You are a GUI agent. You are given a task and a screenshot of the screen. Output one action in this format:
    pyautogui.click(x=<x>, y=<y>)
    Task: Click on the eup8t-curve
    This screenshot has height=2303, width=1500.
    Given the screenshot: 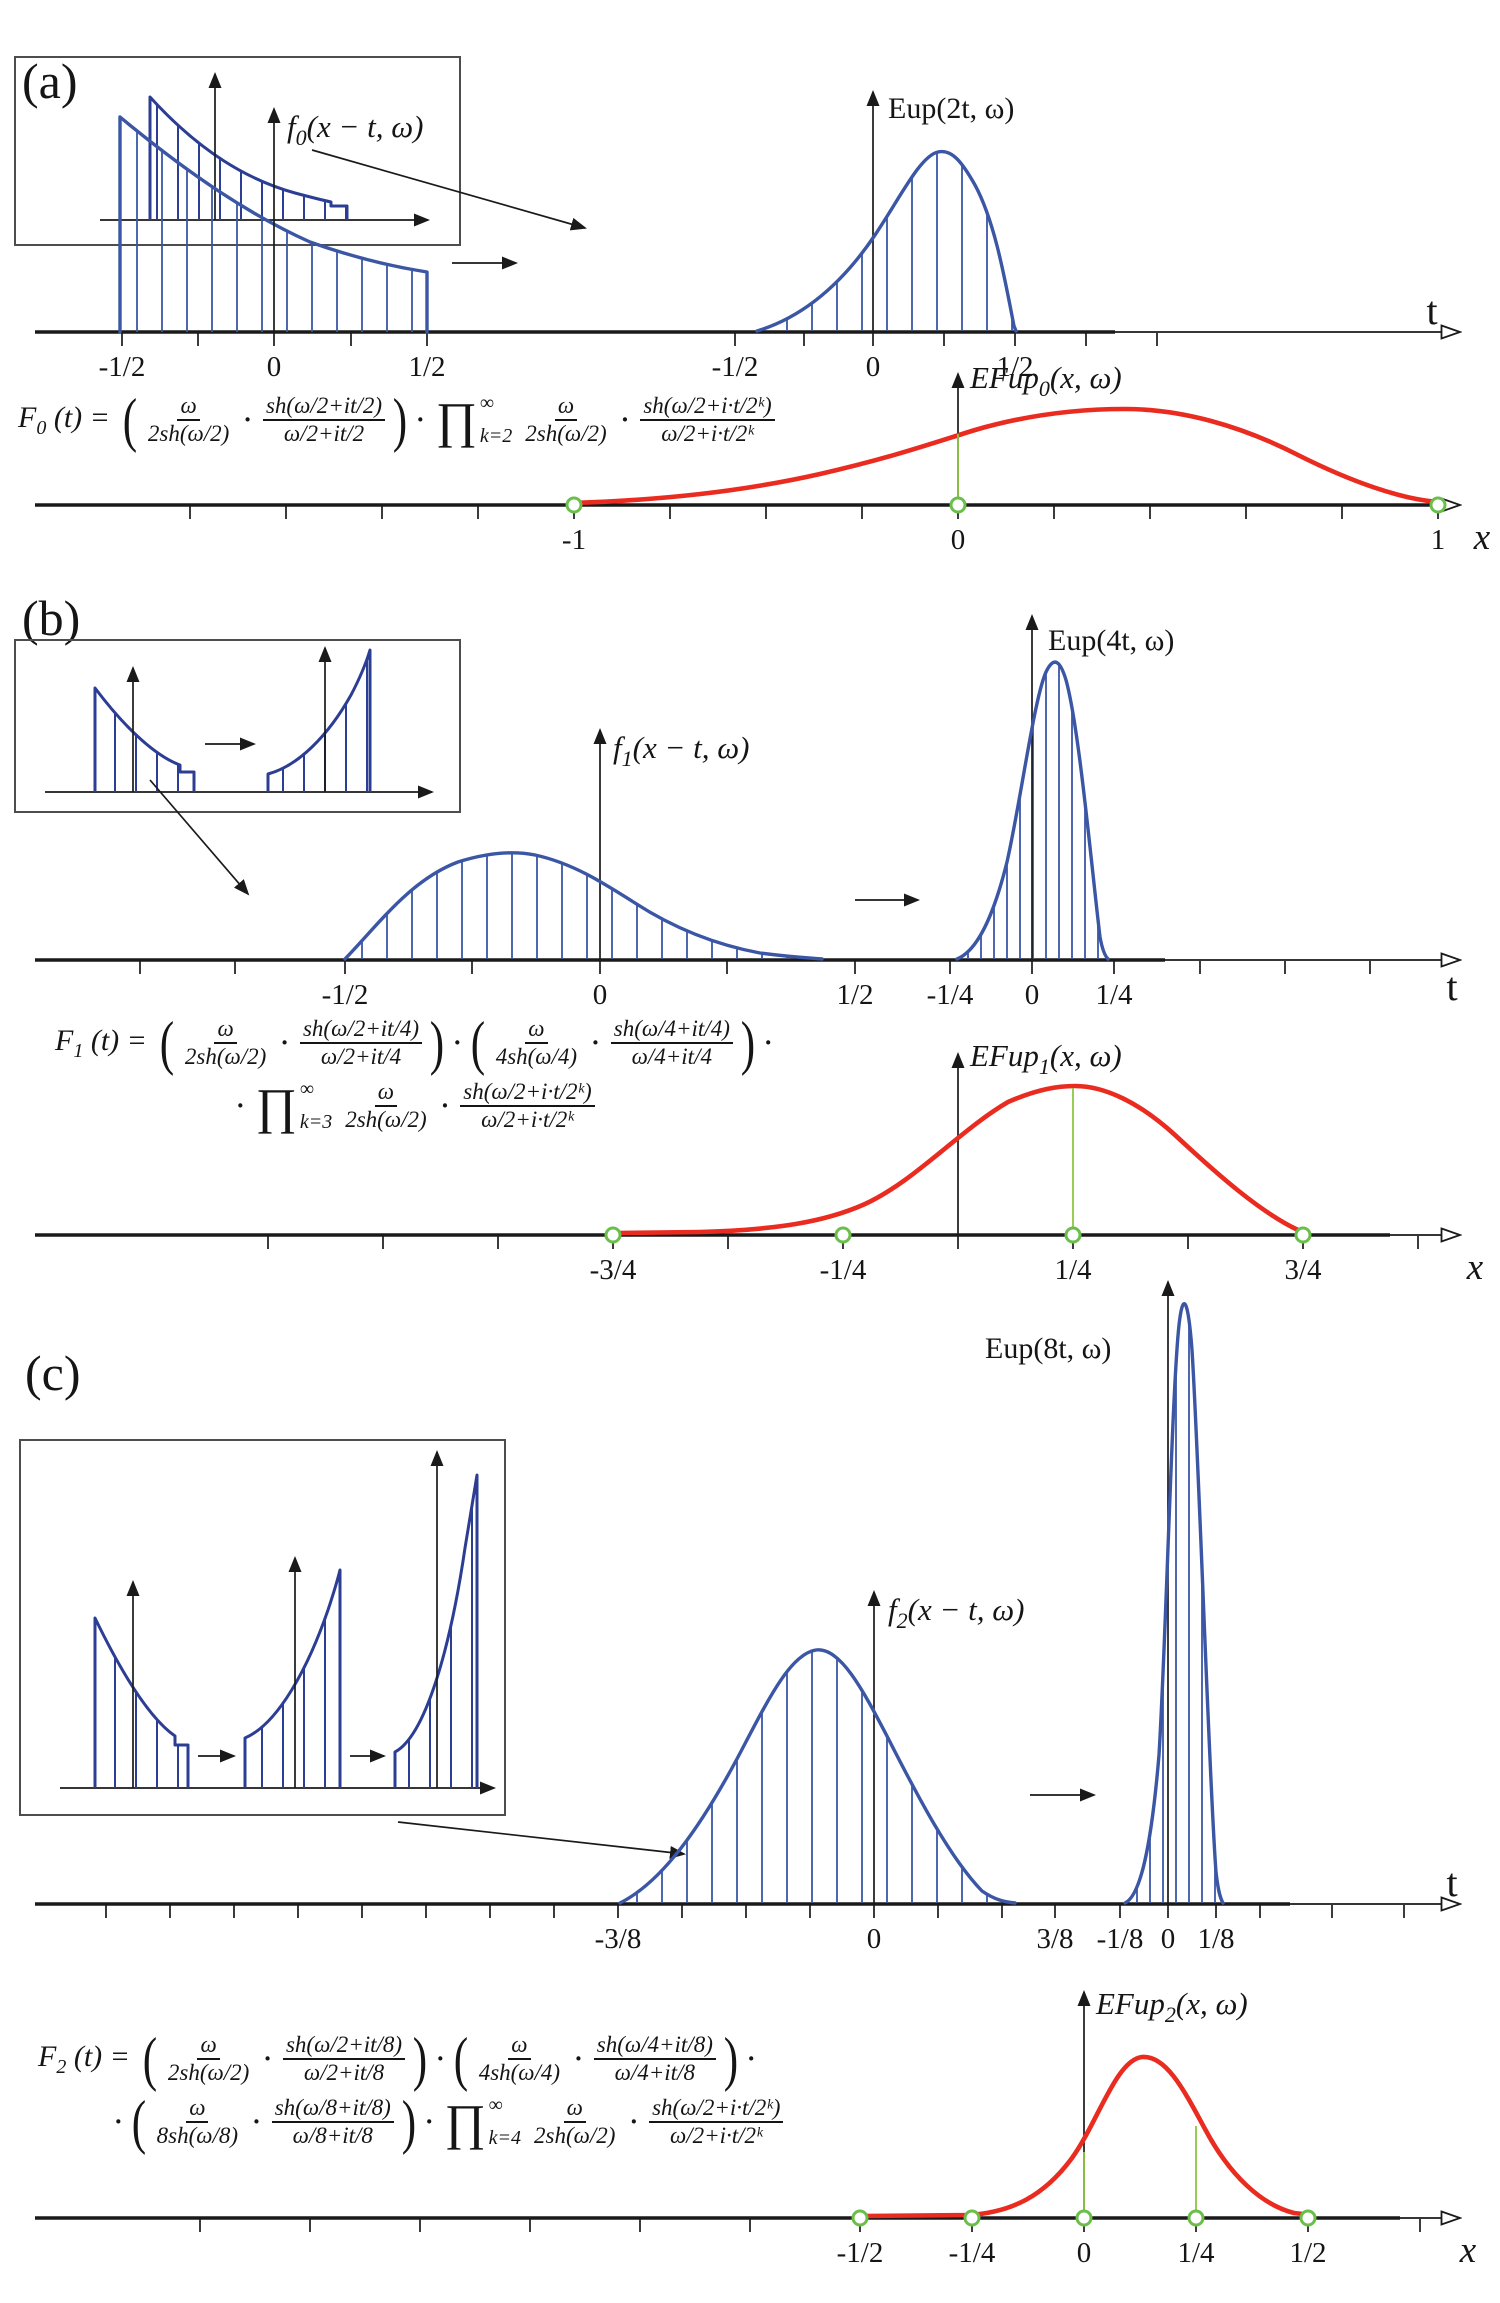 What is the action you would take?
    pyautogui.click(x=1174, y=1603)
    